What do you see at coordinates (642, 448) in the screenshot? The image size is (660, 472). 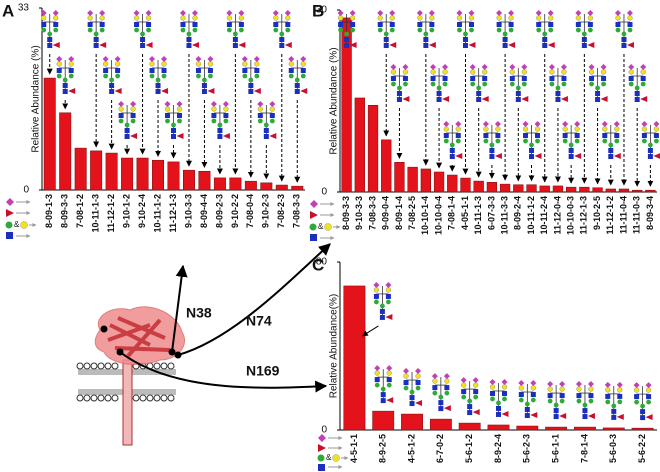 I see `x-tick-label: 5-6-2-2` at bounding box center [642, 448].